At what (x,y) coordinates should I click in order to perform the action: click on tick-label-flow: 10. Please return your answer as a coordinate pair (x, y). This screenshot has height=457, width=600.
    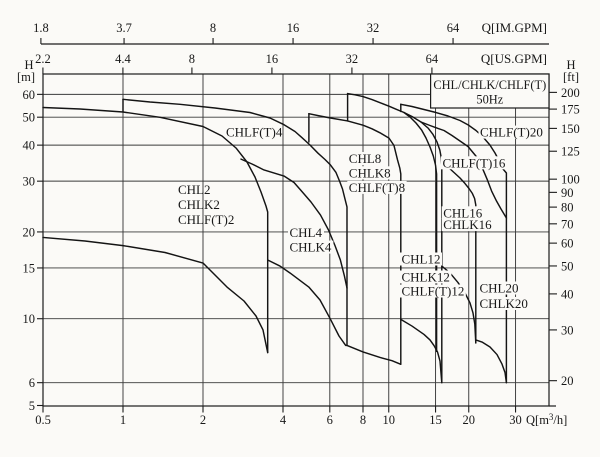
    Looking at the image, I should click on (389, 420).